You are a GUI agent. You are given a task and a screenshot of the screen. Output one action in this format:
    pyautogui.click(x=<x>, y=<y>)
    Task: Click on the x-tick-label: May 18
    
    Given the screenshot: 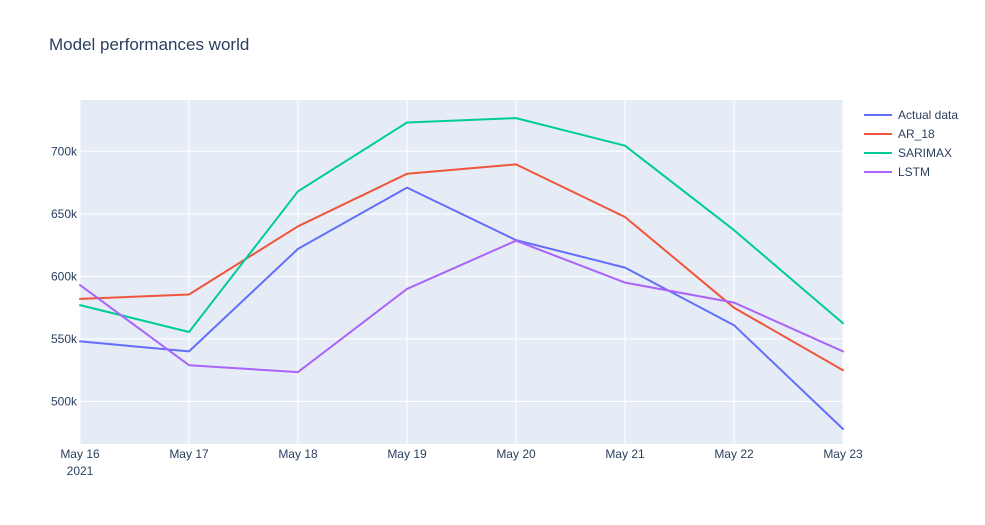 What is the action you would take?
    pyautogui.click(x=298, y=454)
    